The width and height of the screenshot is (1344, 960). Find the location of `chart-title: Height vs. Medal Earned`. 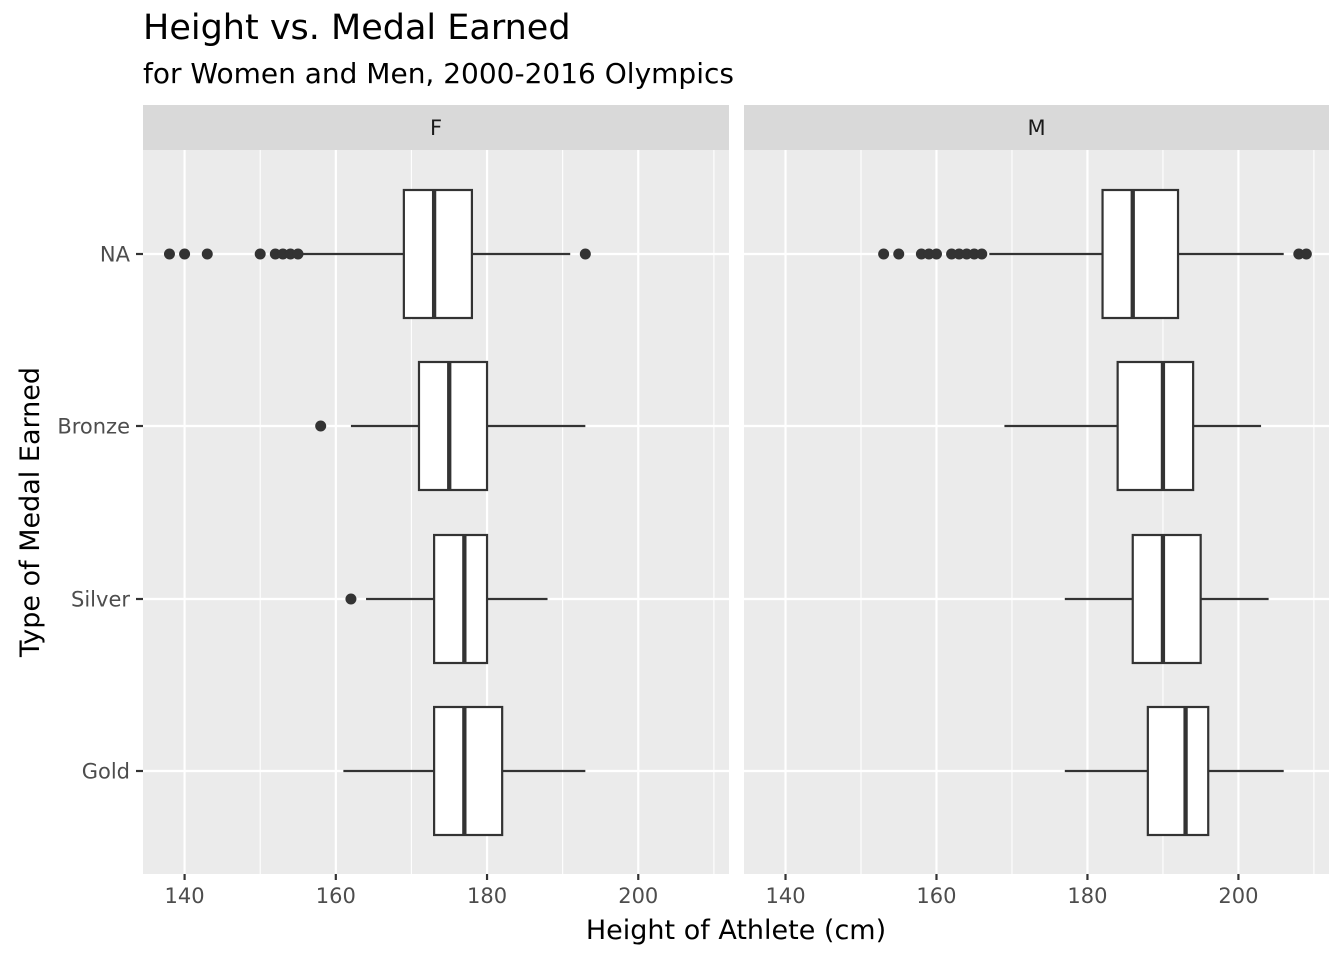

chart-title: Height vs. Medal Earned is located at coordinates (357, 28).